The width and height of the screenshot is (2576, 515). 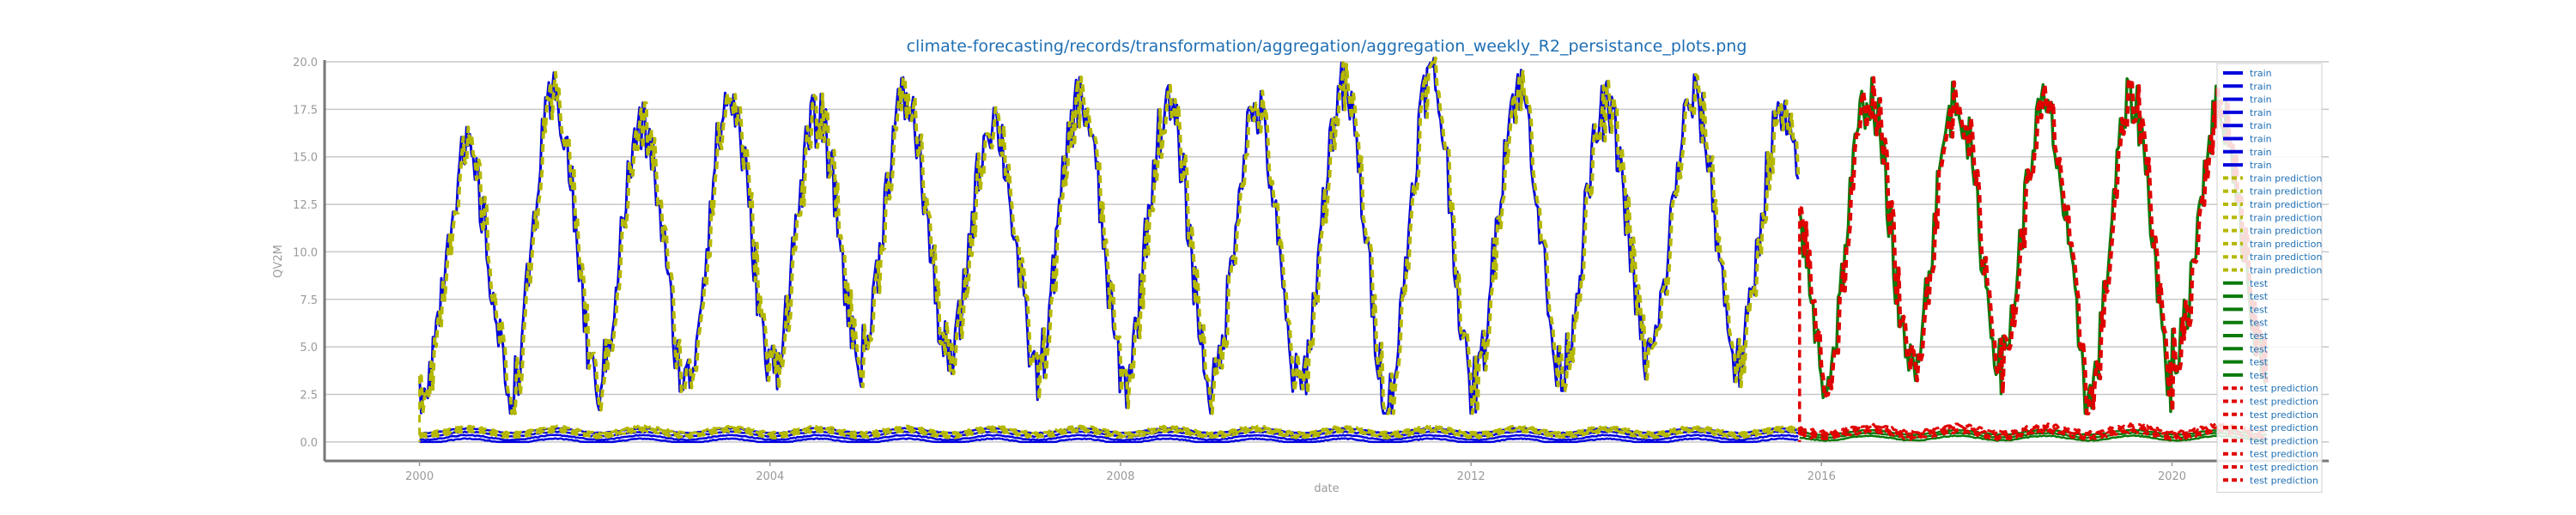 What do you see at coordinates (305, 252) in the screenshot?
I see `y-tick-label: 10.0` at bounding box center [305, 252].